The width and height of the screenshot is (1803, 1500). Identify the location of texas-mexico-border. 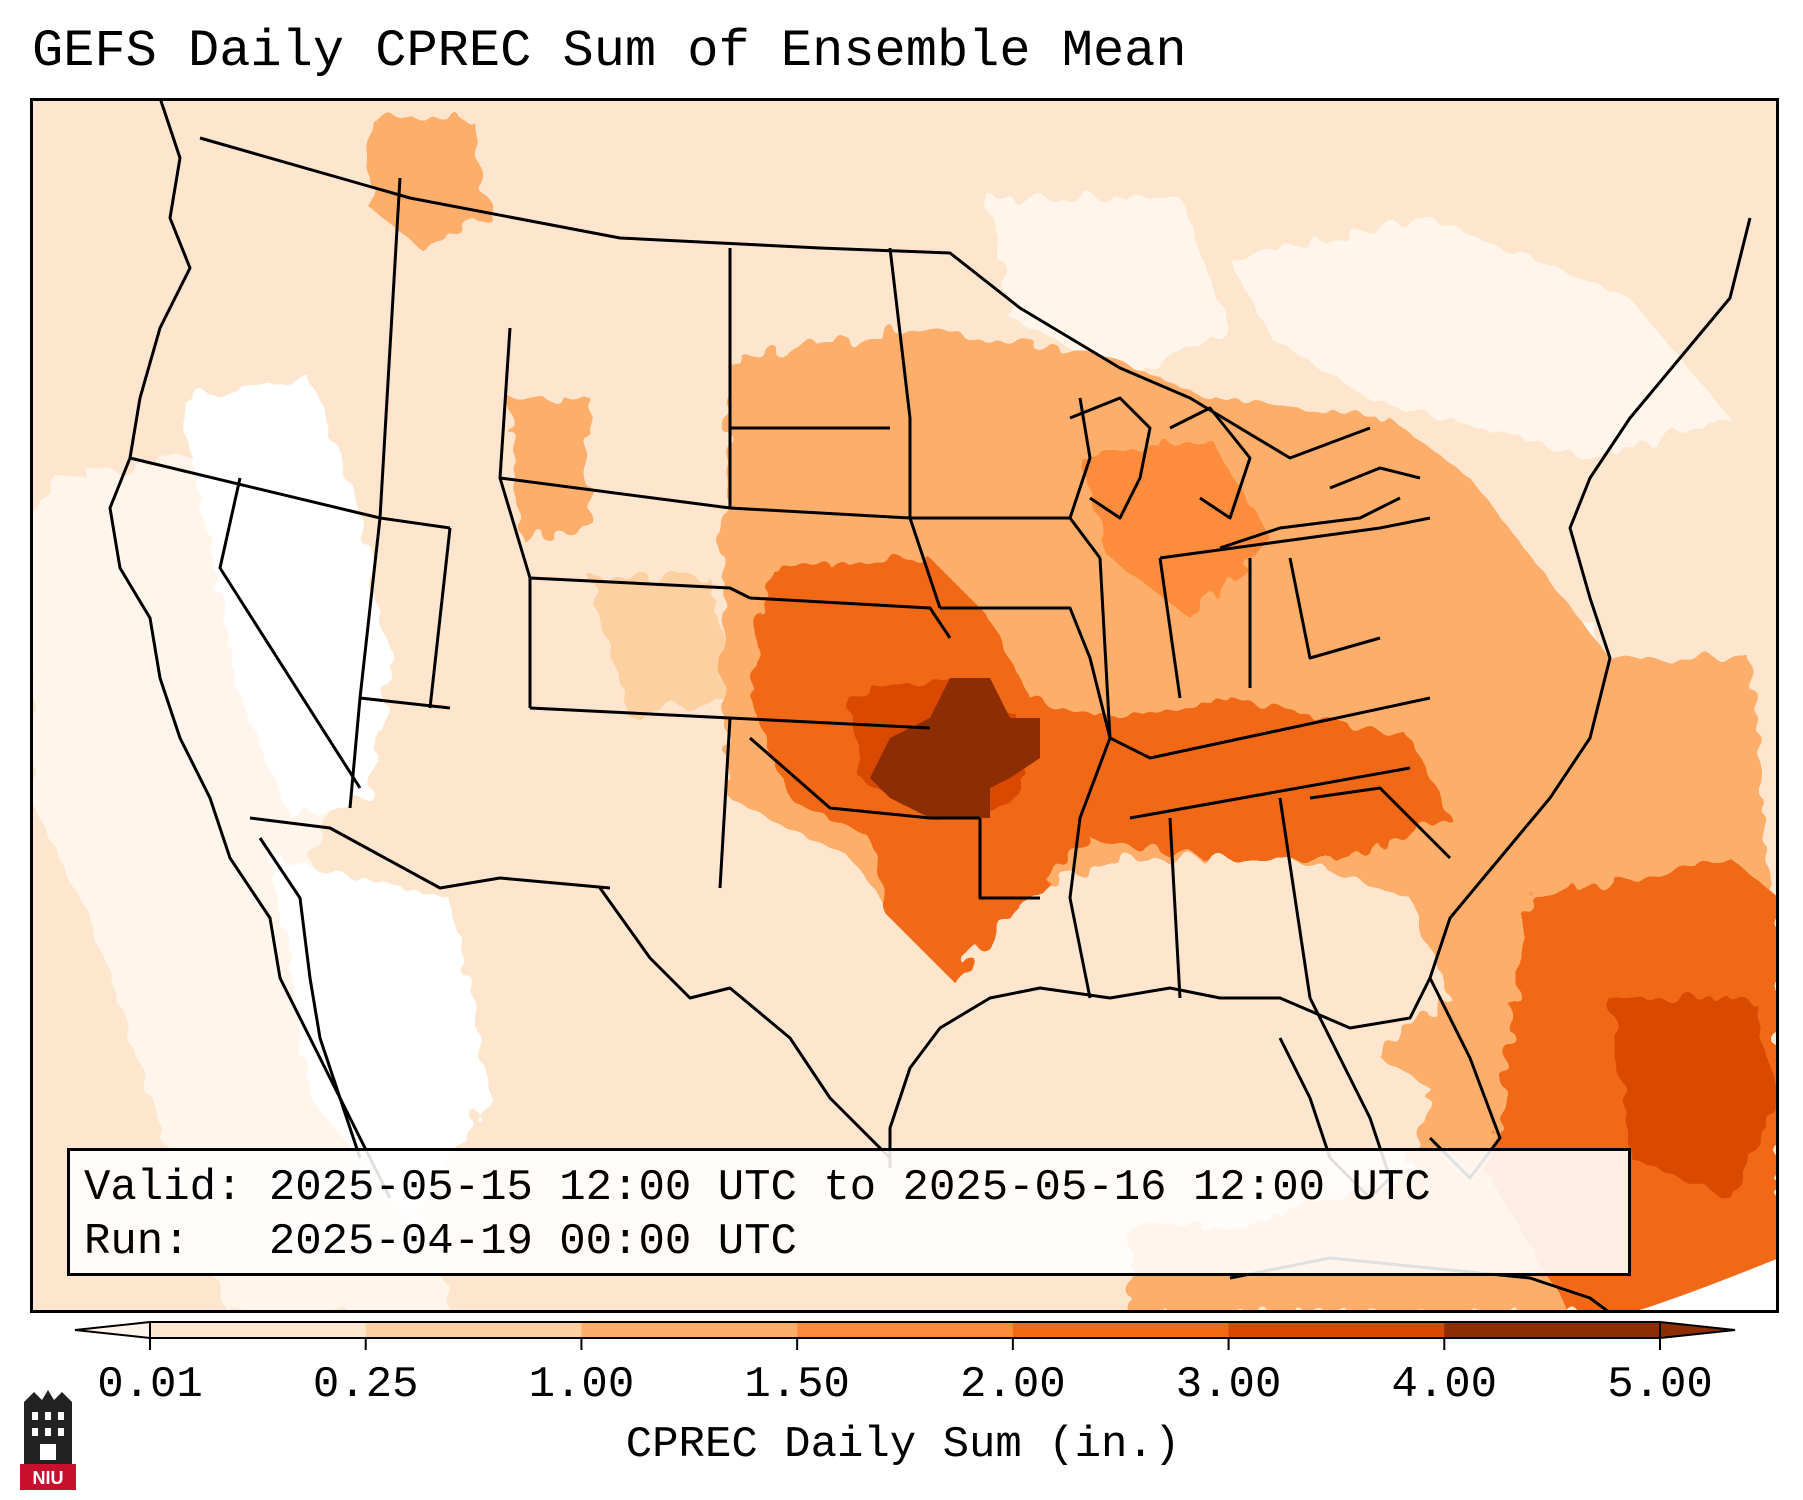
(745, 1023).